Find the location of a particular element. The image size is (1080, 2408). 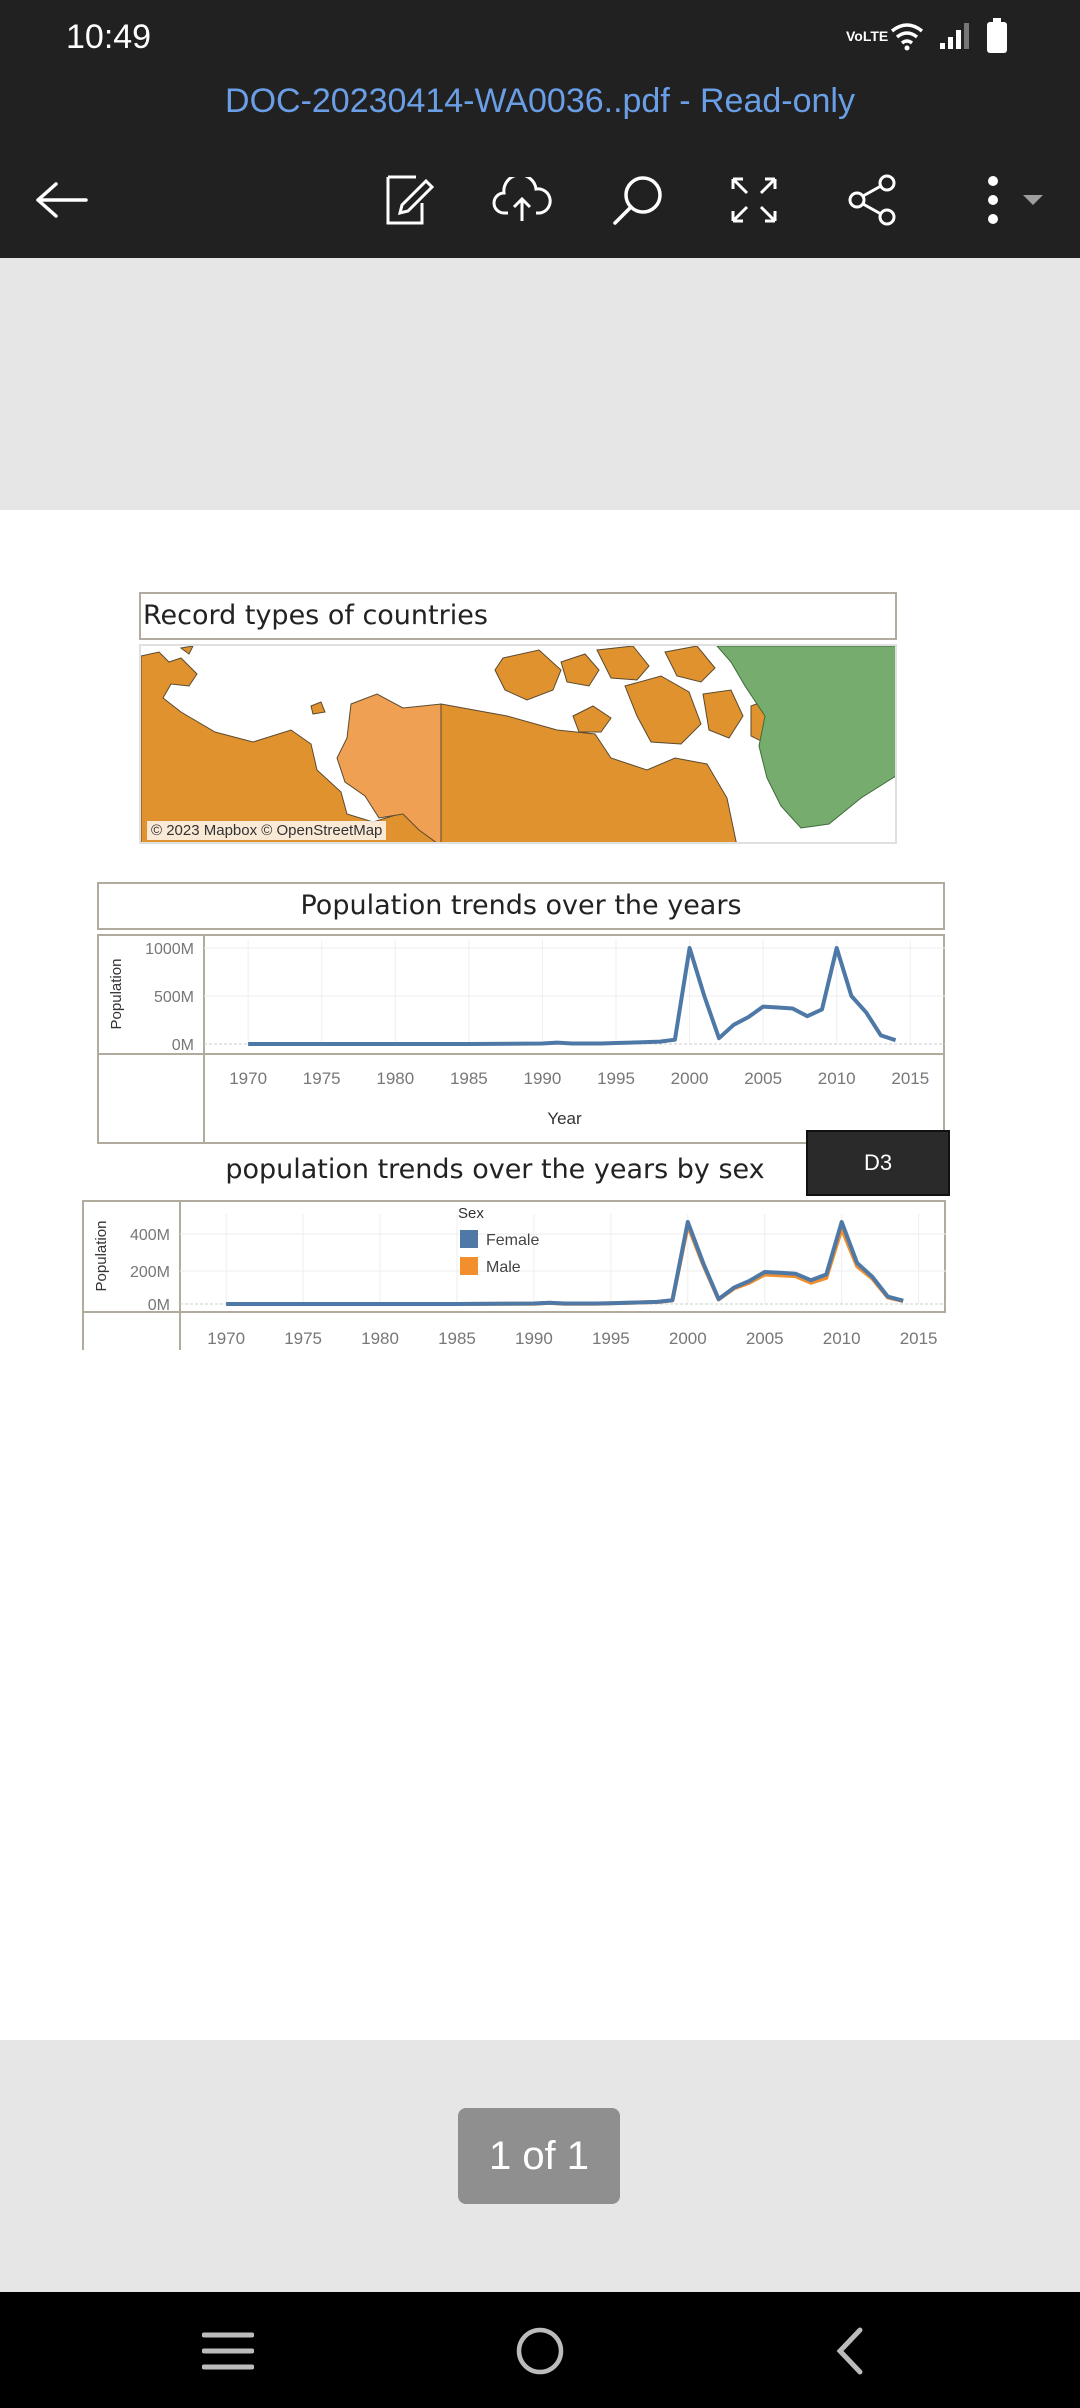

series-line-female is located at coordinates (565, 1263).